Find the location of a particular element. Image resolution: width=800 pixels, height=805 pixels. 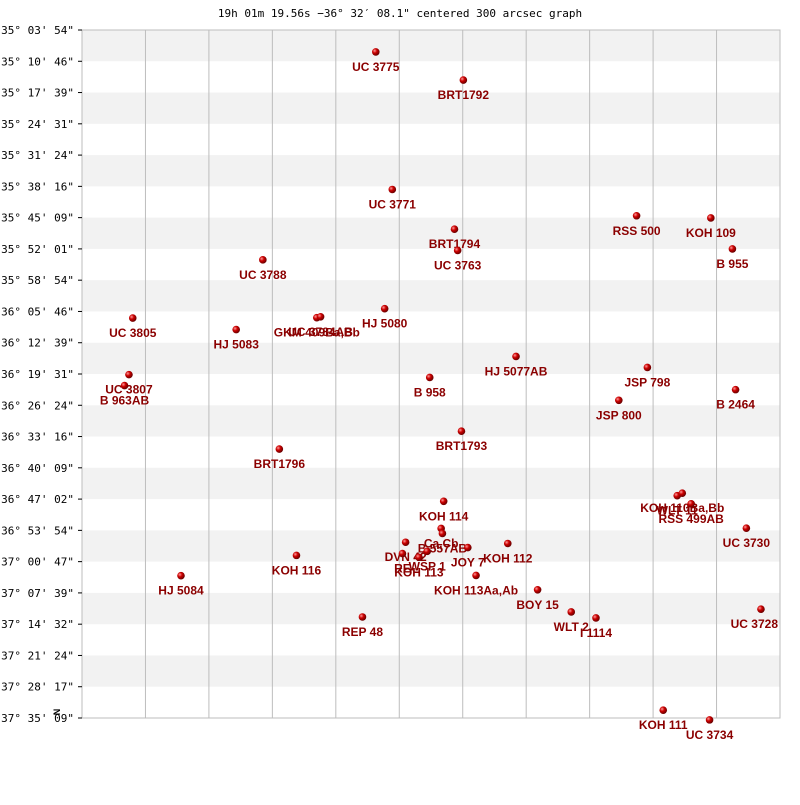

star-label: WLT 11 is located at coordinates (677, 511).